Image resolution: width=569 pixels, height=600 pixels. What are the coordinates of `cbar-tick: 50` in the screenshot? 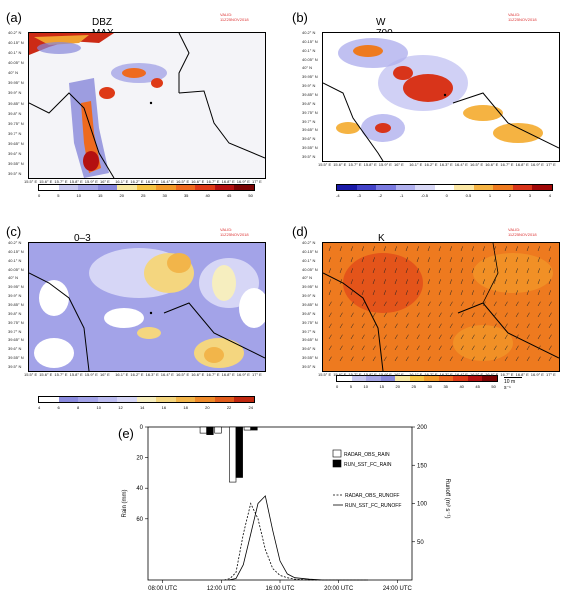 It's located at (493, 386).